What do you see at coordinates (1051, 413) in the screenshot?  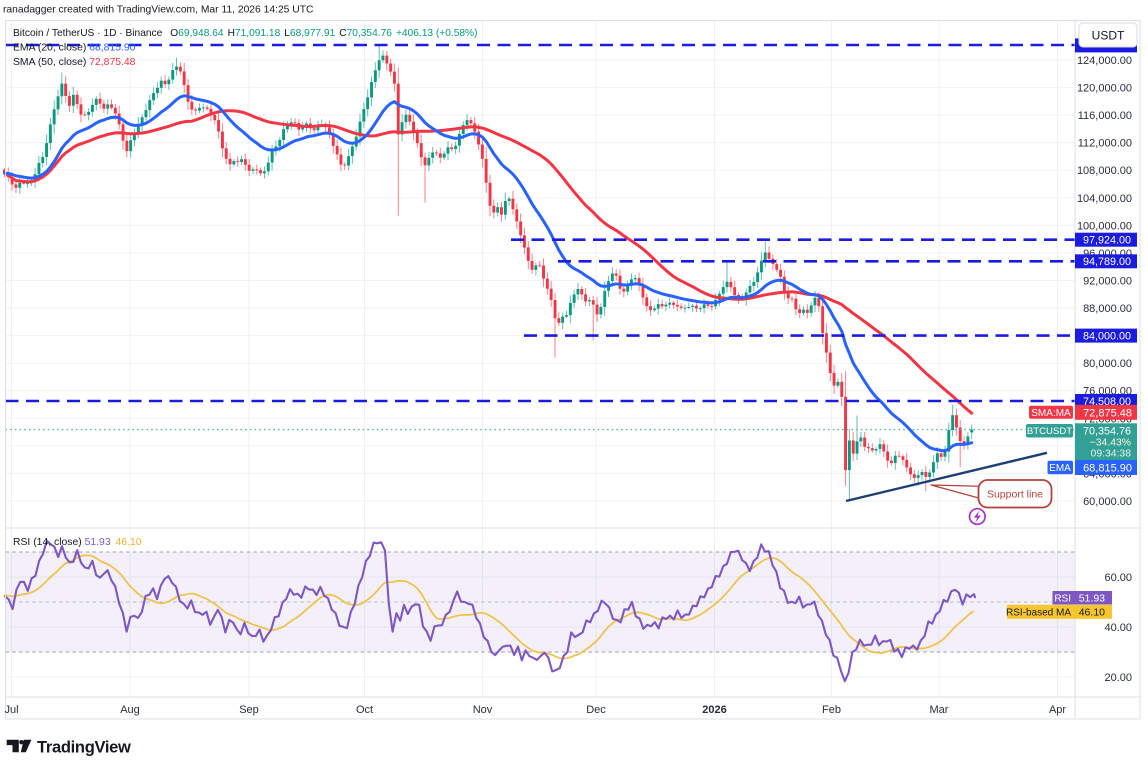 I see `svg-text: SMA:MA` at bounding box center [1051, 413].